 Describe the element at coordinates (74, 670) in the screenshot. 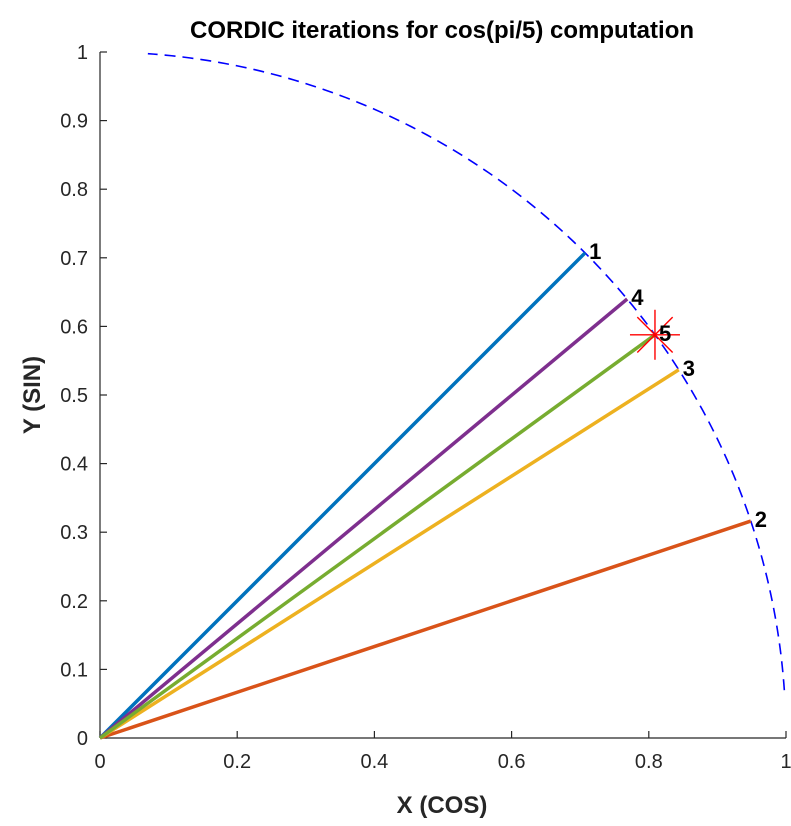

I see `y-tick-label: 0.1` at that location.